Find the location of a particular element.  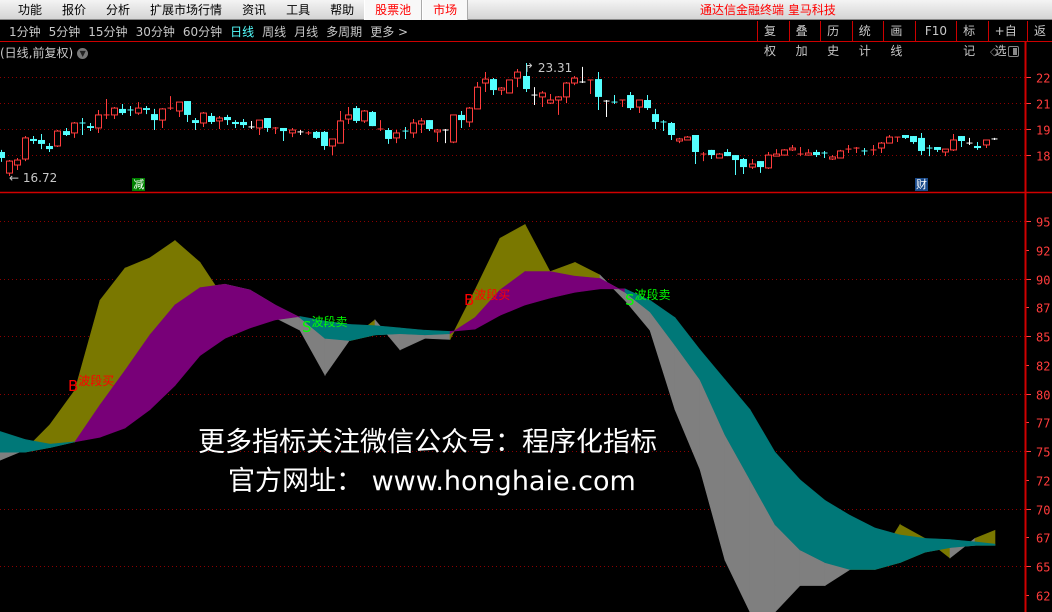

menu-help: 帮助 is located at coordinates (342, 9).